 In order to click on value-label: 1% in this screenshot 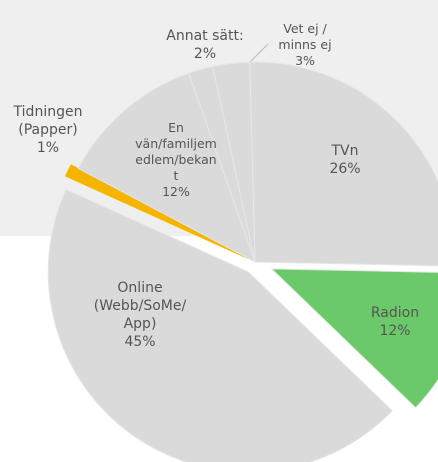, I will do `click(48, 148)`.